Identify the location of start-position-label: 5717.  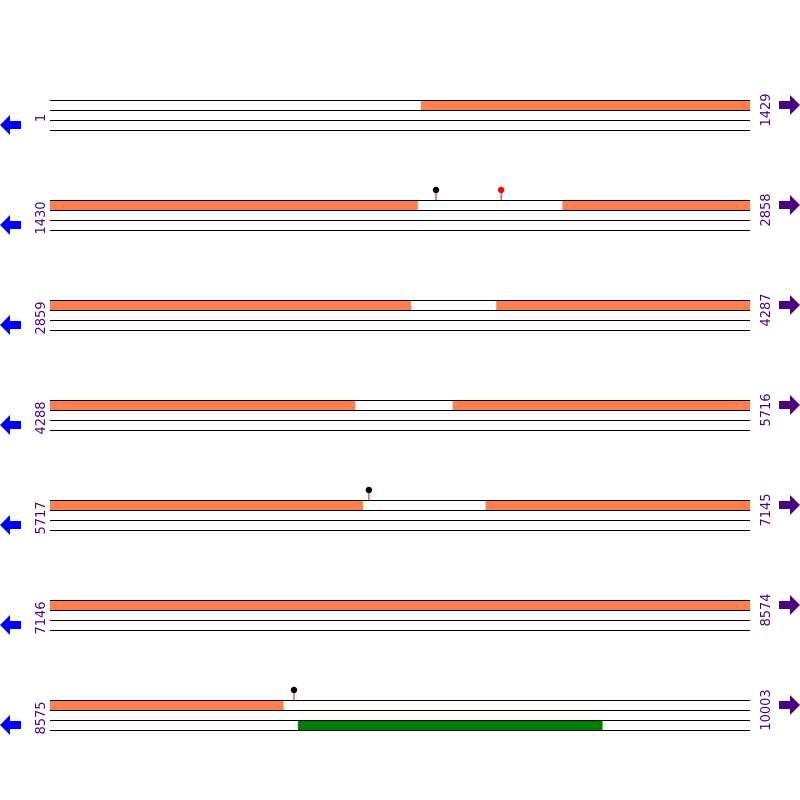
(41, 517).